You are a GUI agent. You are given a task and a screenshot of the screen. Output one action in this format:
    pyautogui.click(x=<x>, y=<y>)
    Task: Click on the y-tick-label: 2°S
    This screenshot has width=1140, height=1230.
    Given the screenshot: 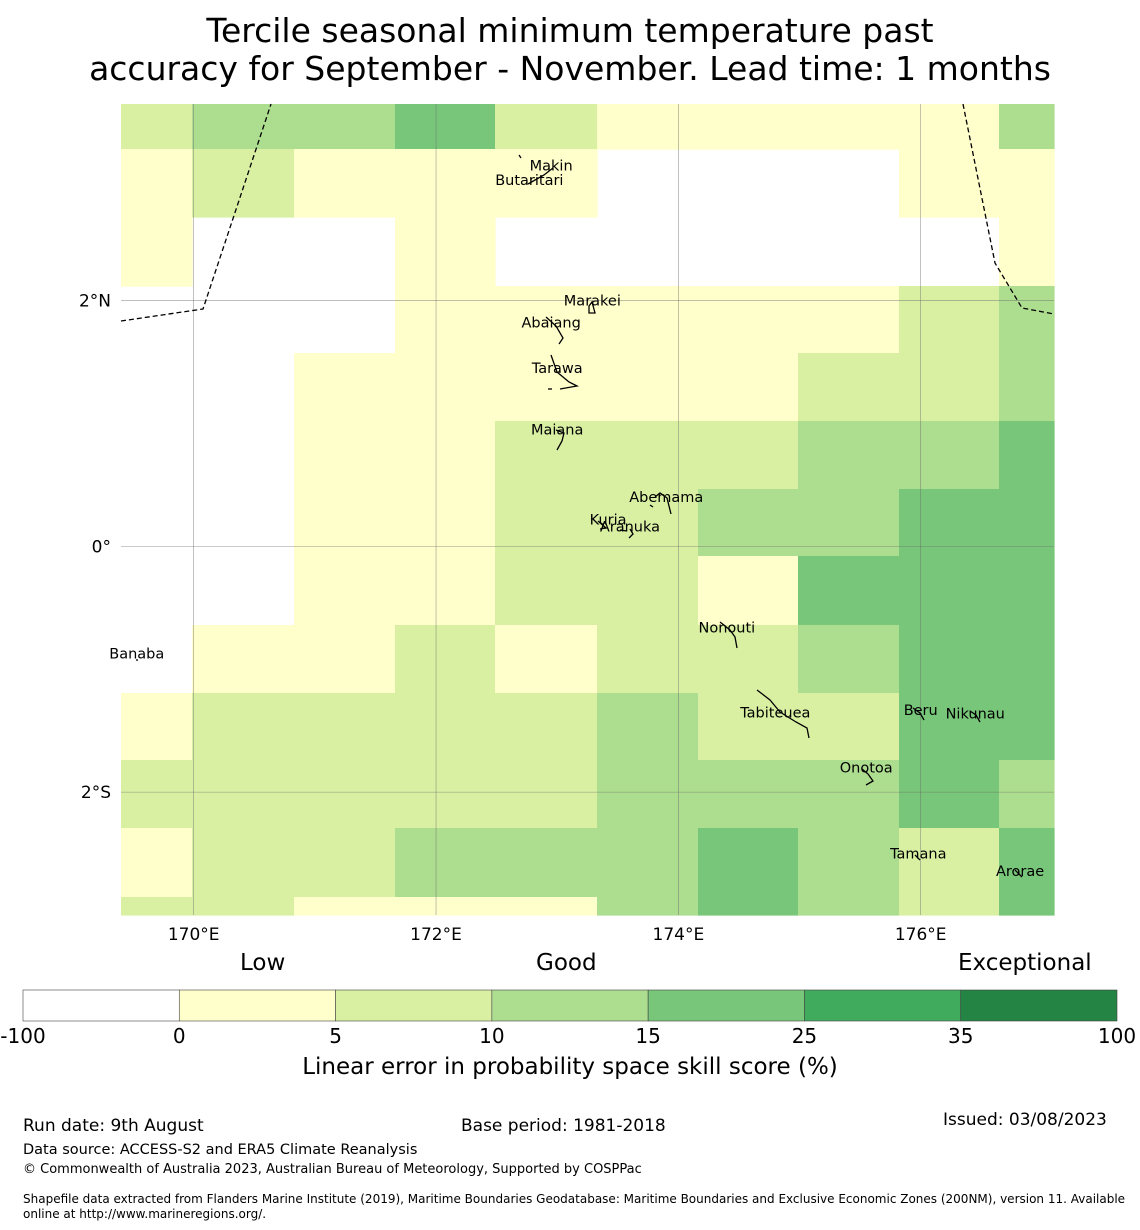 What is the action you would take?
    pyautogui.click(x=96, y=793)
    